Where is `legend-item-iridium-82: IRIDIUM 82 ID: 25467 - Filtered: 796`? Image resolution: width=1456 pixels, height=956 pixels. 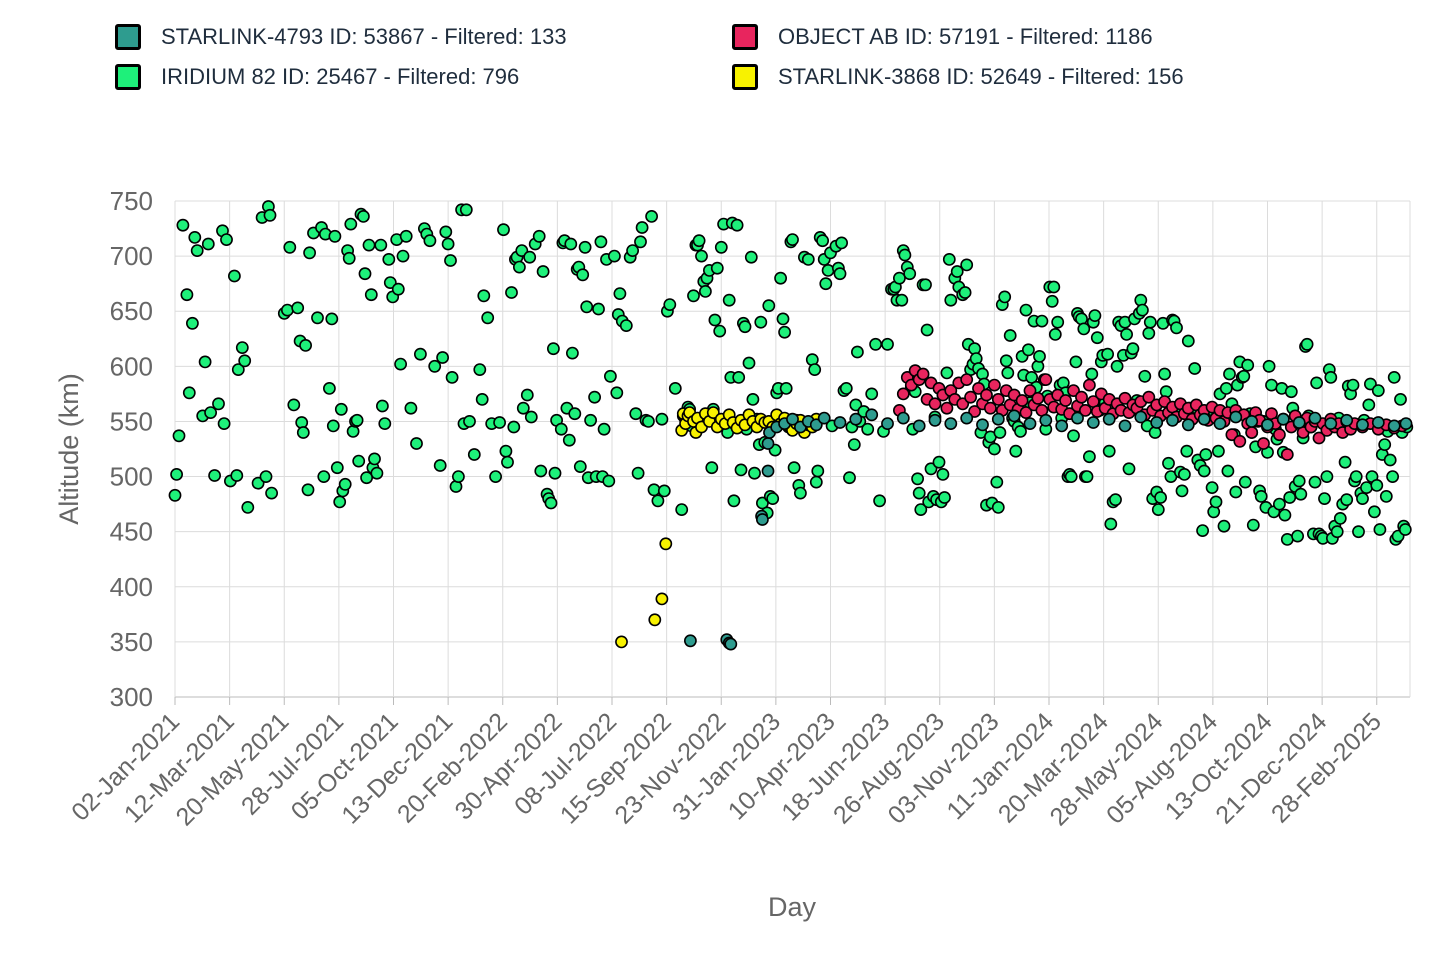 legend-item-iridium-82: IRIDIUM 82 ID: 25467 - Filtered: 796 is located at coordinates (317, 77).